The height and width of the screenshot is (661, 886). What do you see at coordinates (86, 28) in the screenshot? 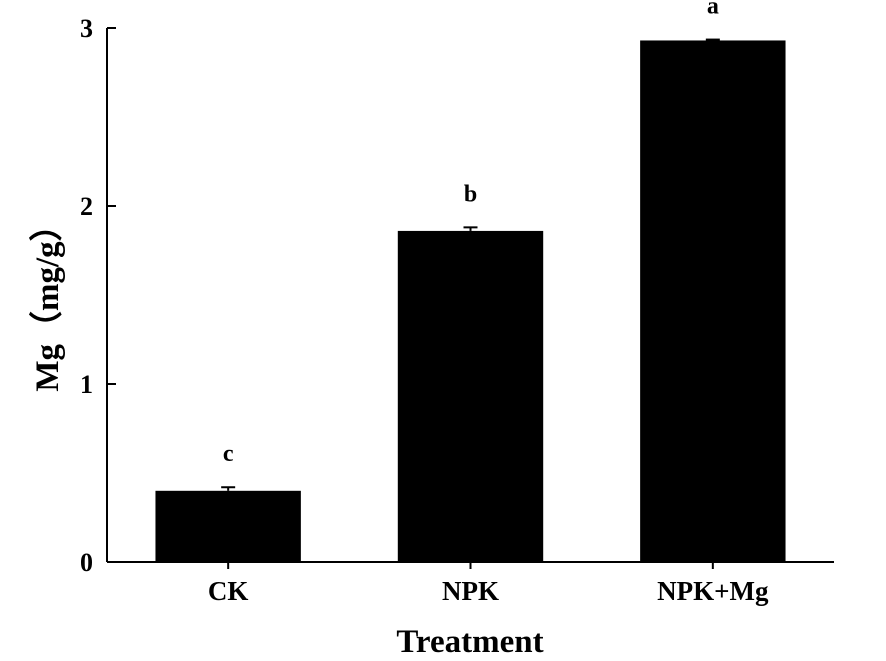
I see `y-tick-label: 3` at bounding box center [86, 28].